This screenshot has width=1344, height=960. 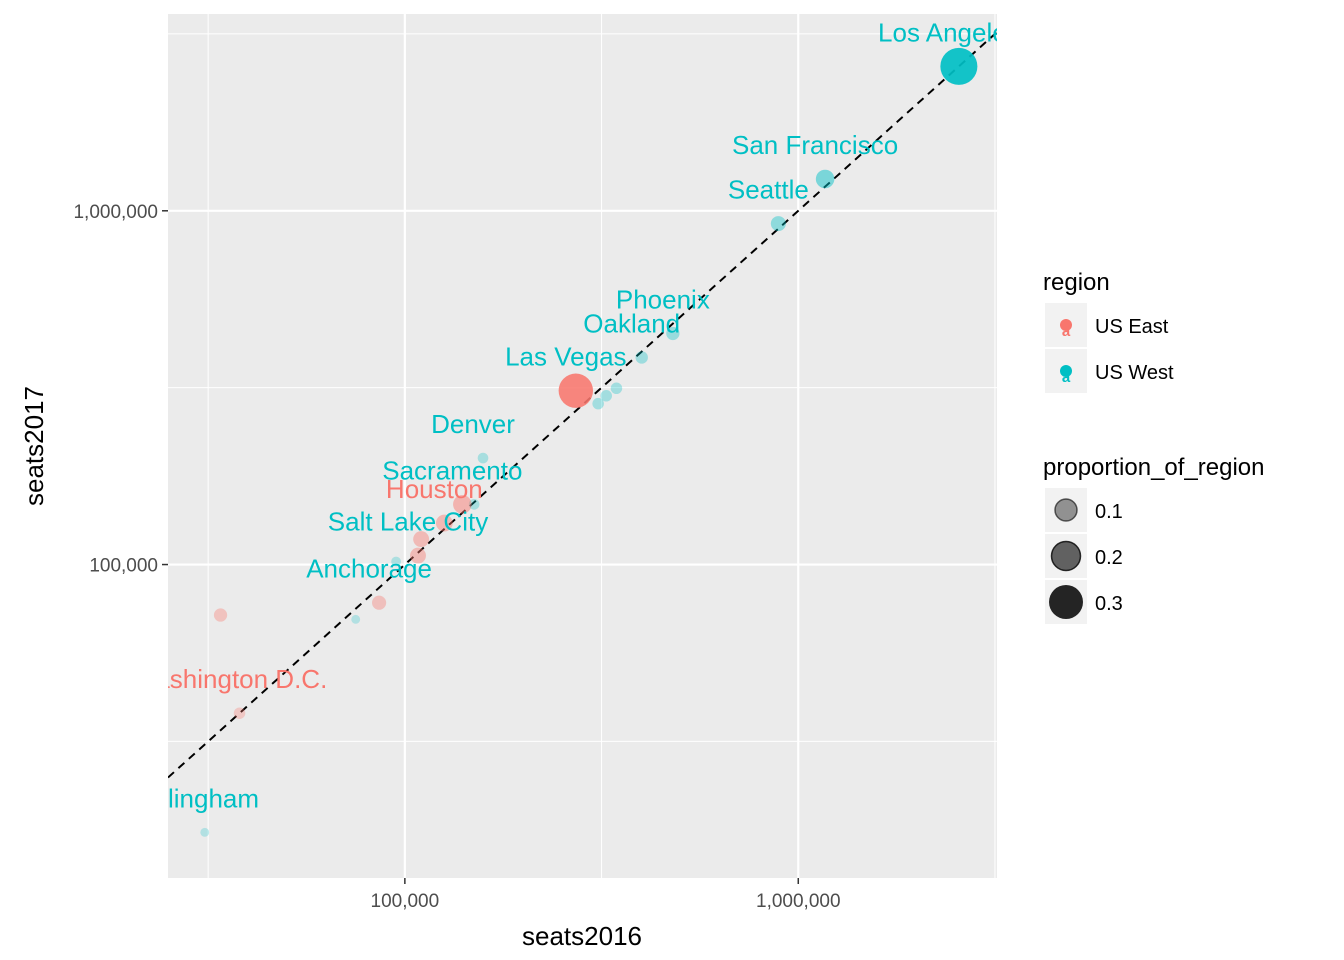 What do you see at coordinates (1066, 556) in the screenshot?
I see `legend-key-size-0-2-point` at bounding box center [1066, 556].